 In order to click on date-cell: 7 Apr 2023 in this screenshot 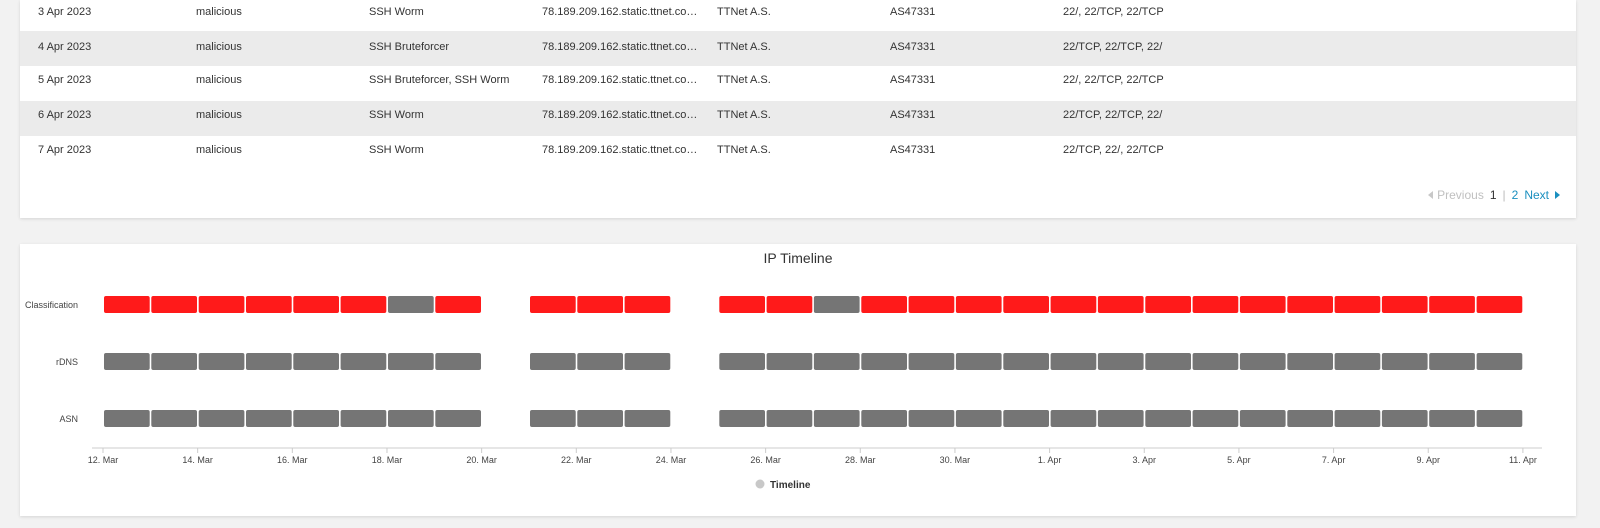, I will do `click(65, 150)`.